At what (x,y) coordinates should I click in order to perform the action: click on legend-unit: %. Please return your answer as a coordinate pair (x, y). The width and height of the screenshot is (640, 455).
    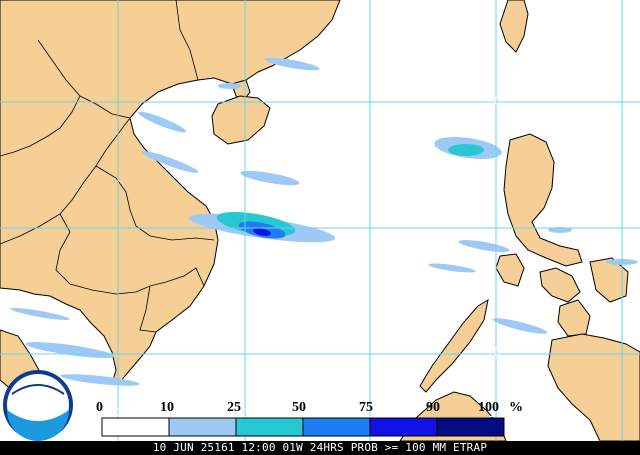
    Looking at the image, I should click on (516, 407).